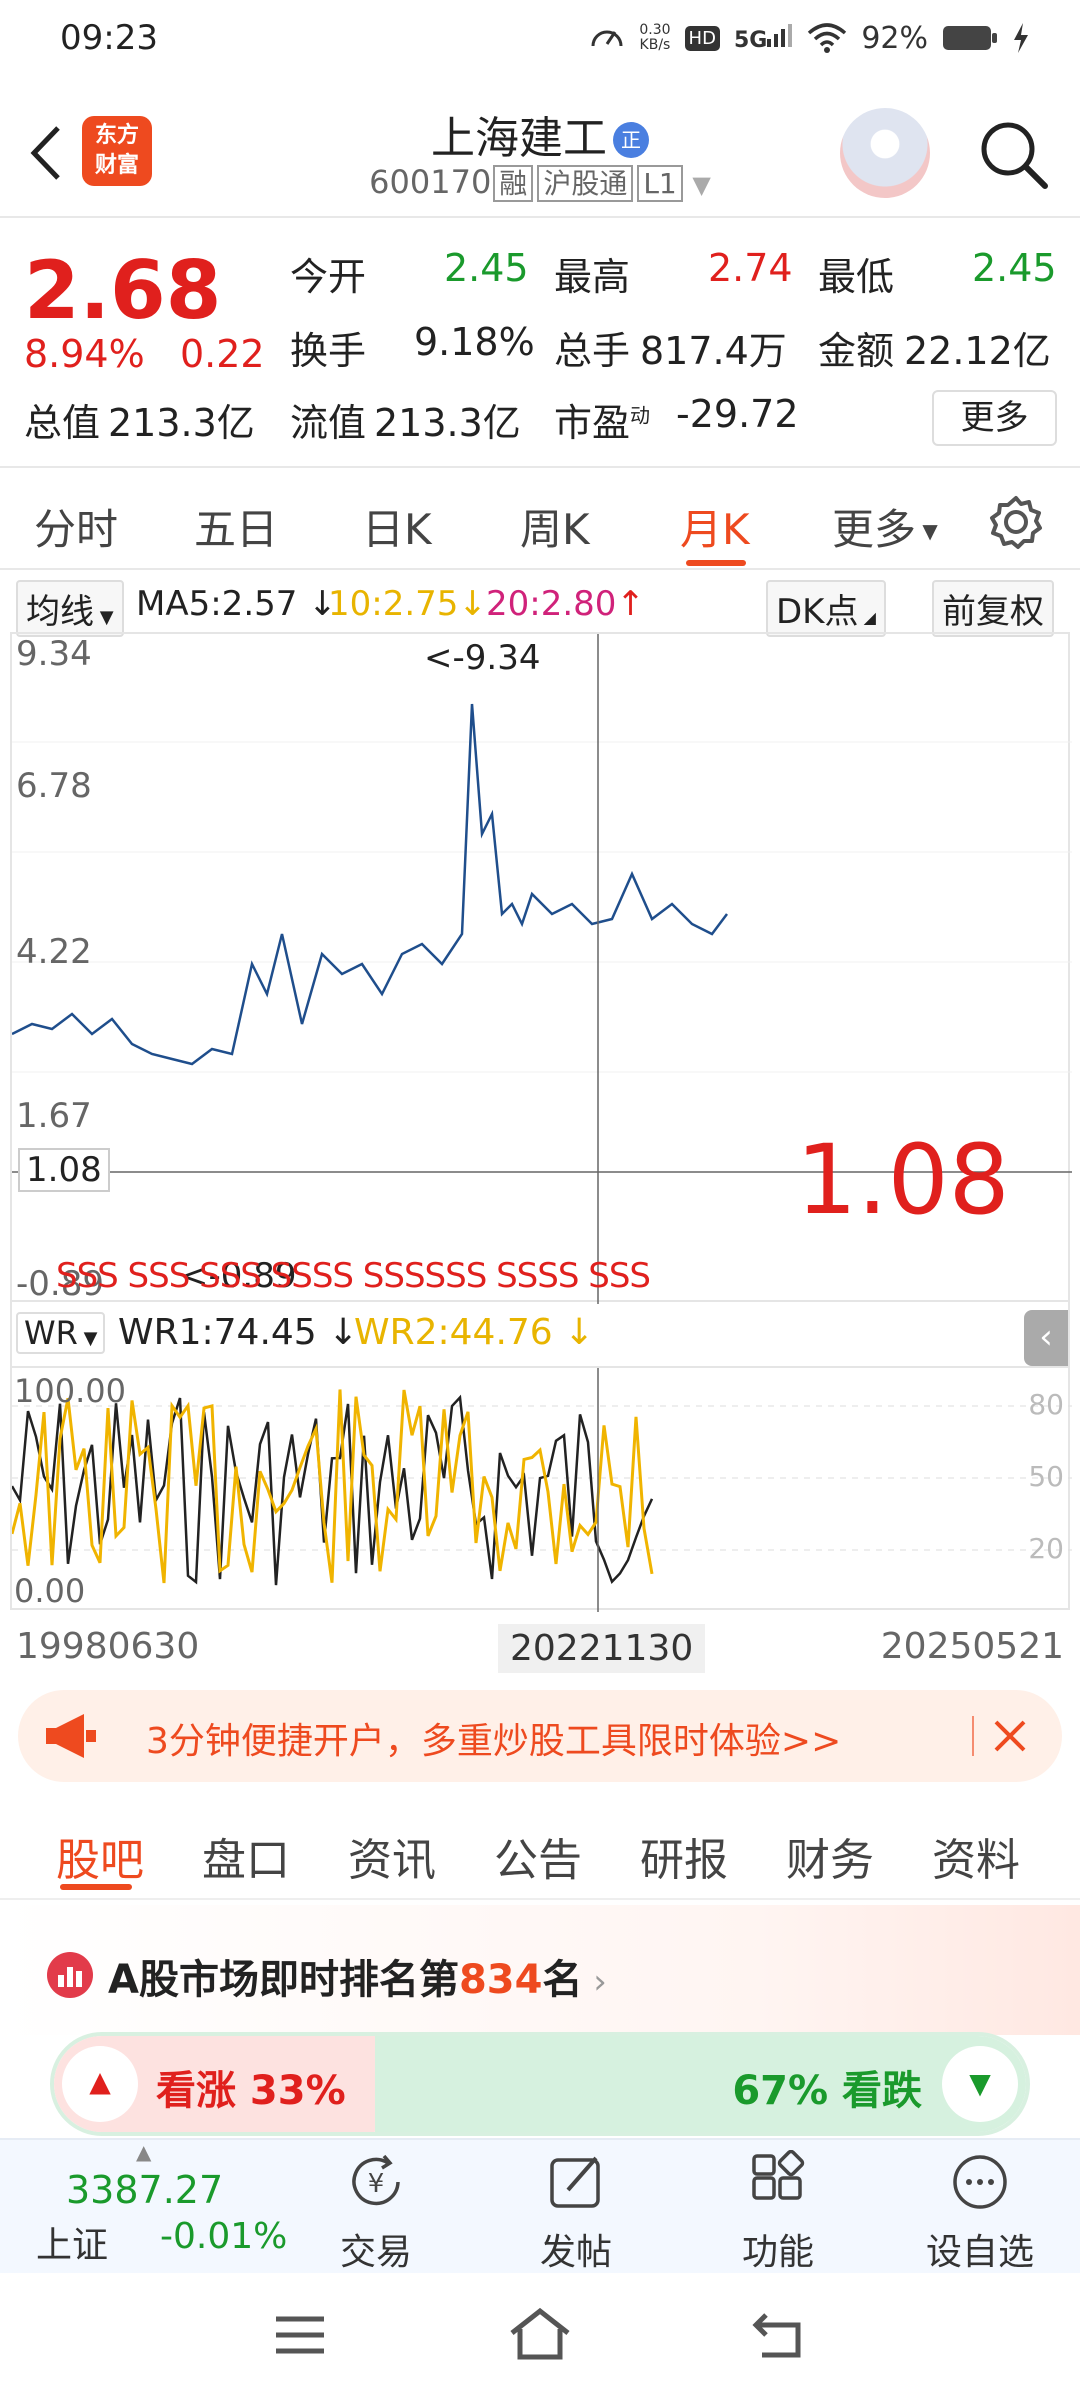 The image size is (1080, 2400). I want to click on clock: 09:23, so click(109, 38).